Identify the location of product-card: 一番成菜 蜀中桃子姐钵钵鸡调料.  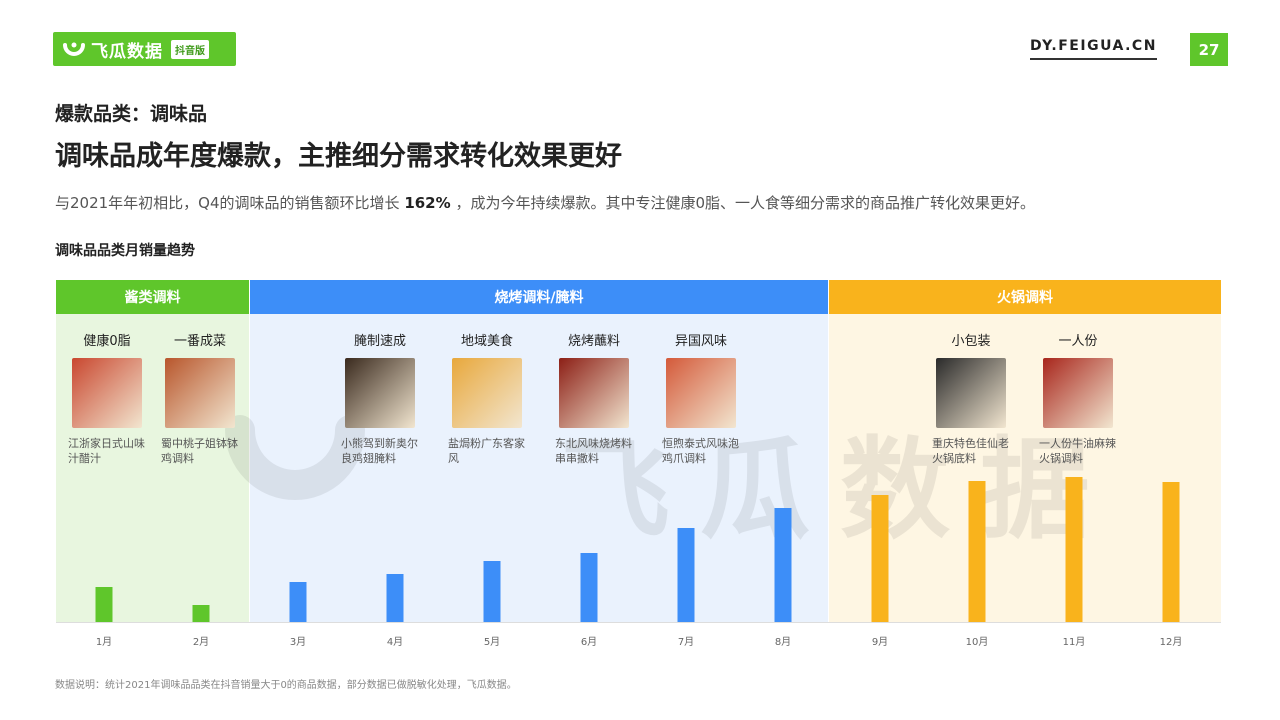
(200, 398).